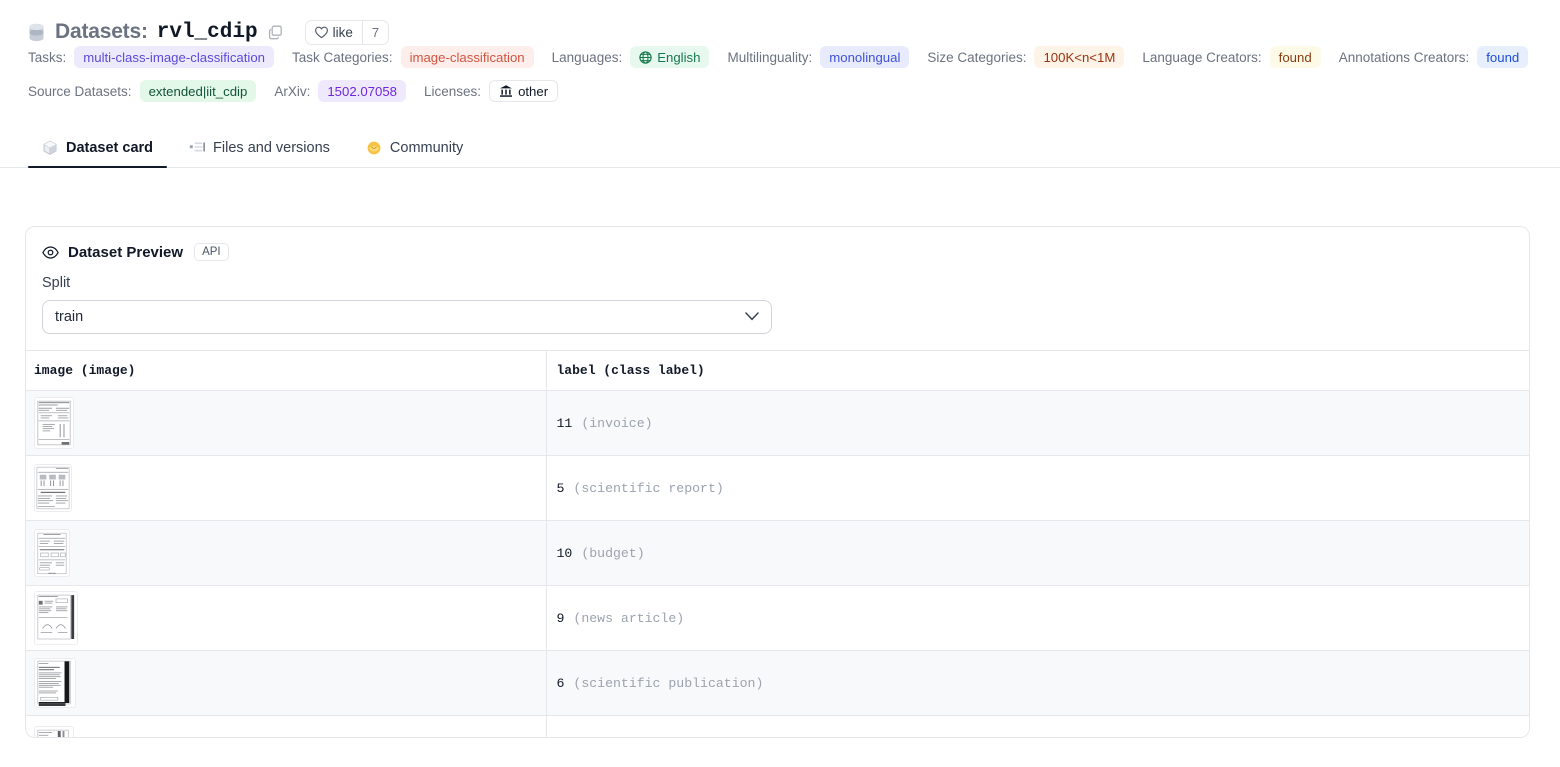 This screenshot has height=767, width=1560. What do you see at coordinates (126, 252) in the screenshot?
I see `preview-title: Dataset Preview` at bounding box center [126, 252].